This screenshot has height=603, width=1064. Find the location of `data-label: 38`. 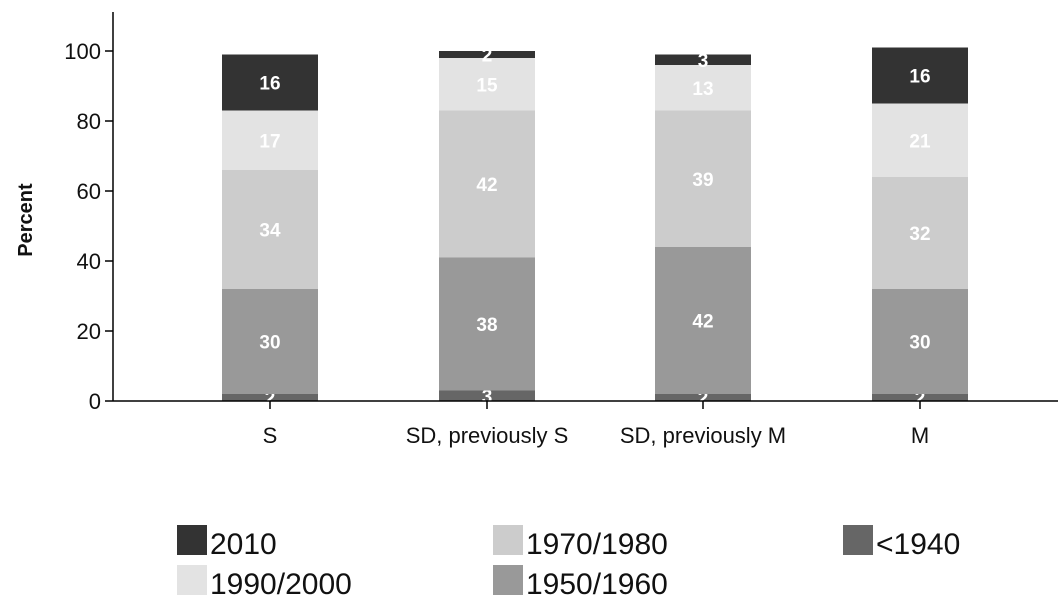

data-label: 38 is located at coordinates (486, 325).